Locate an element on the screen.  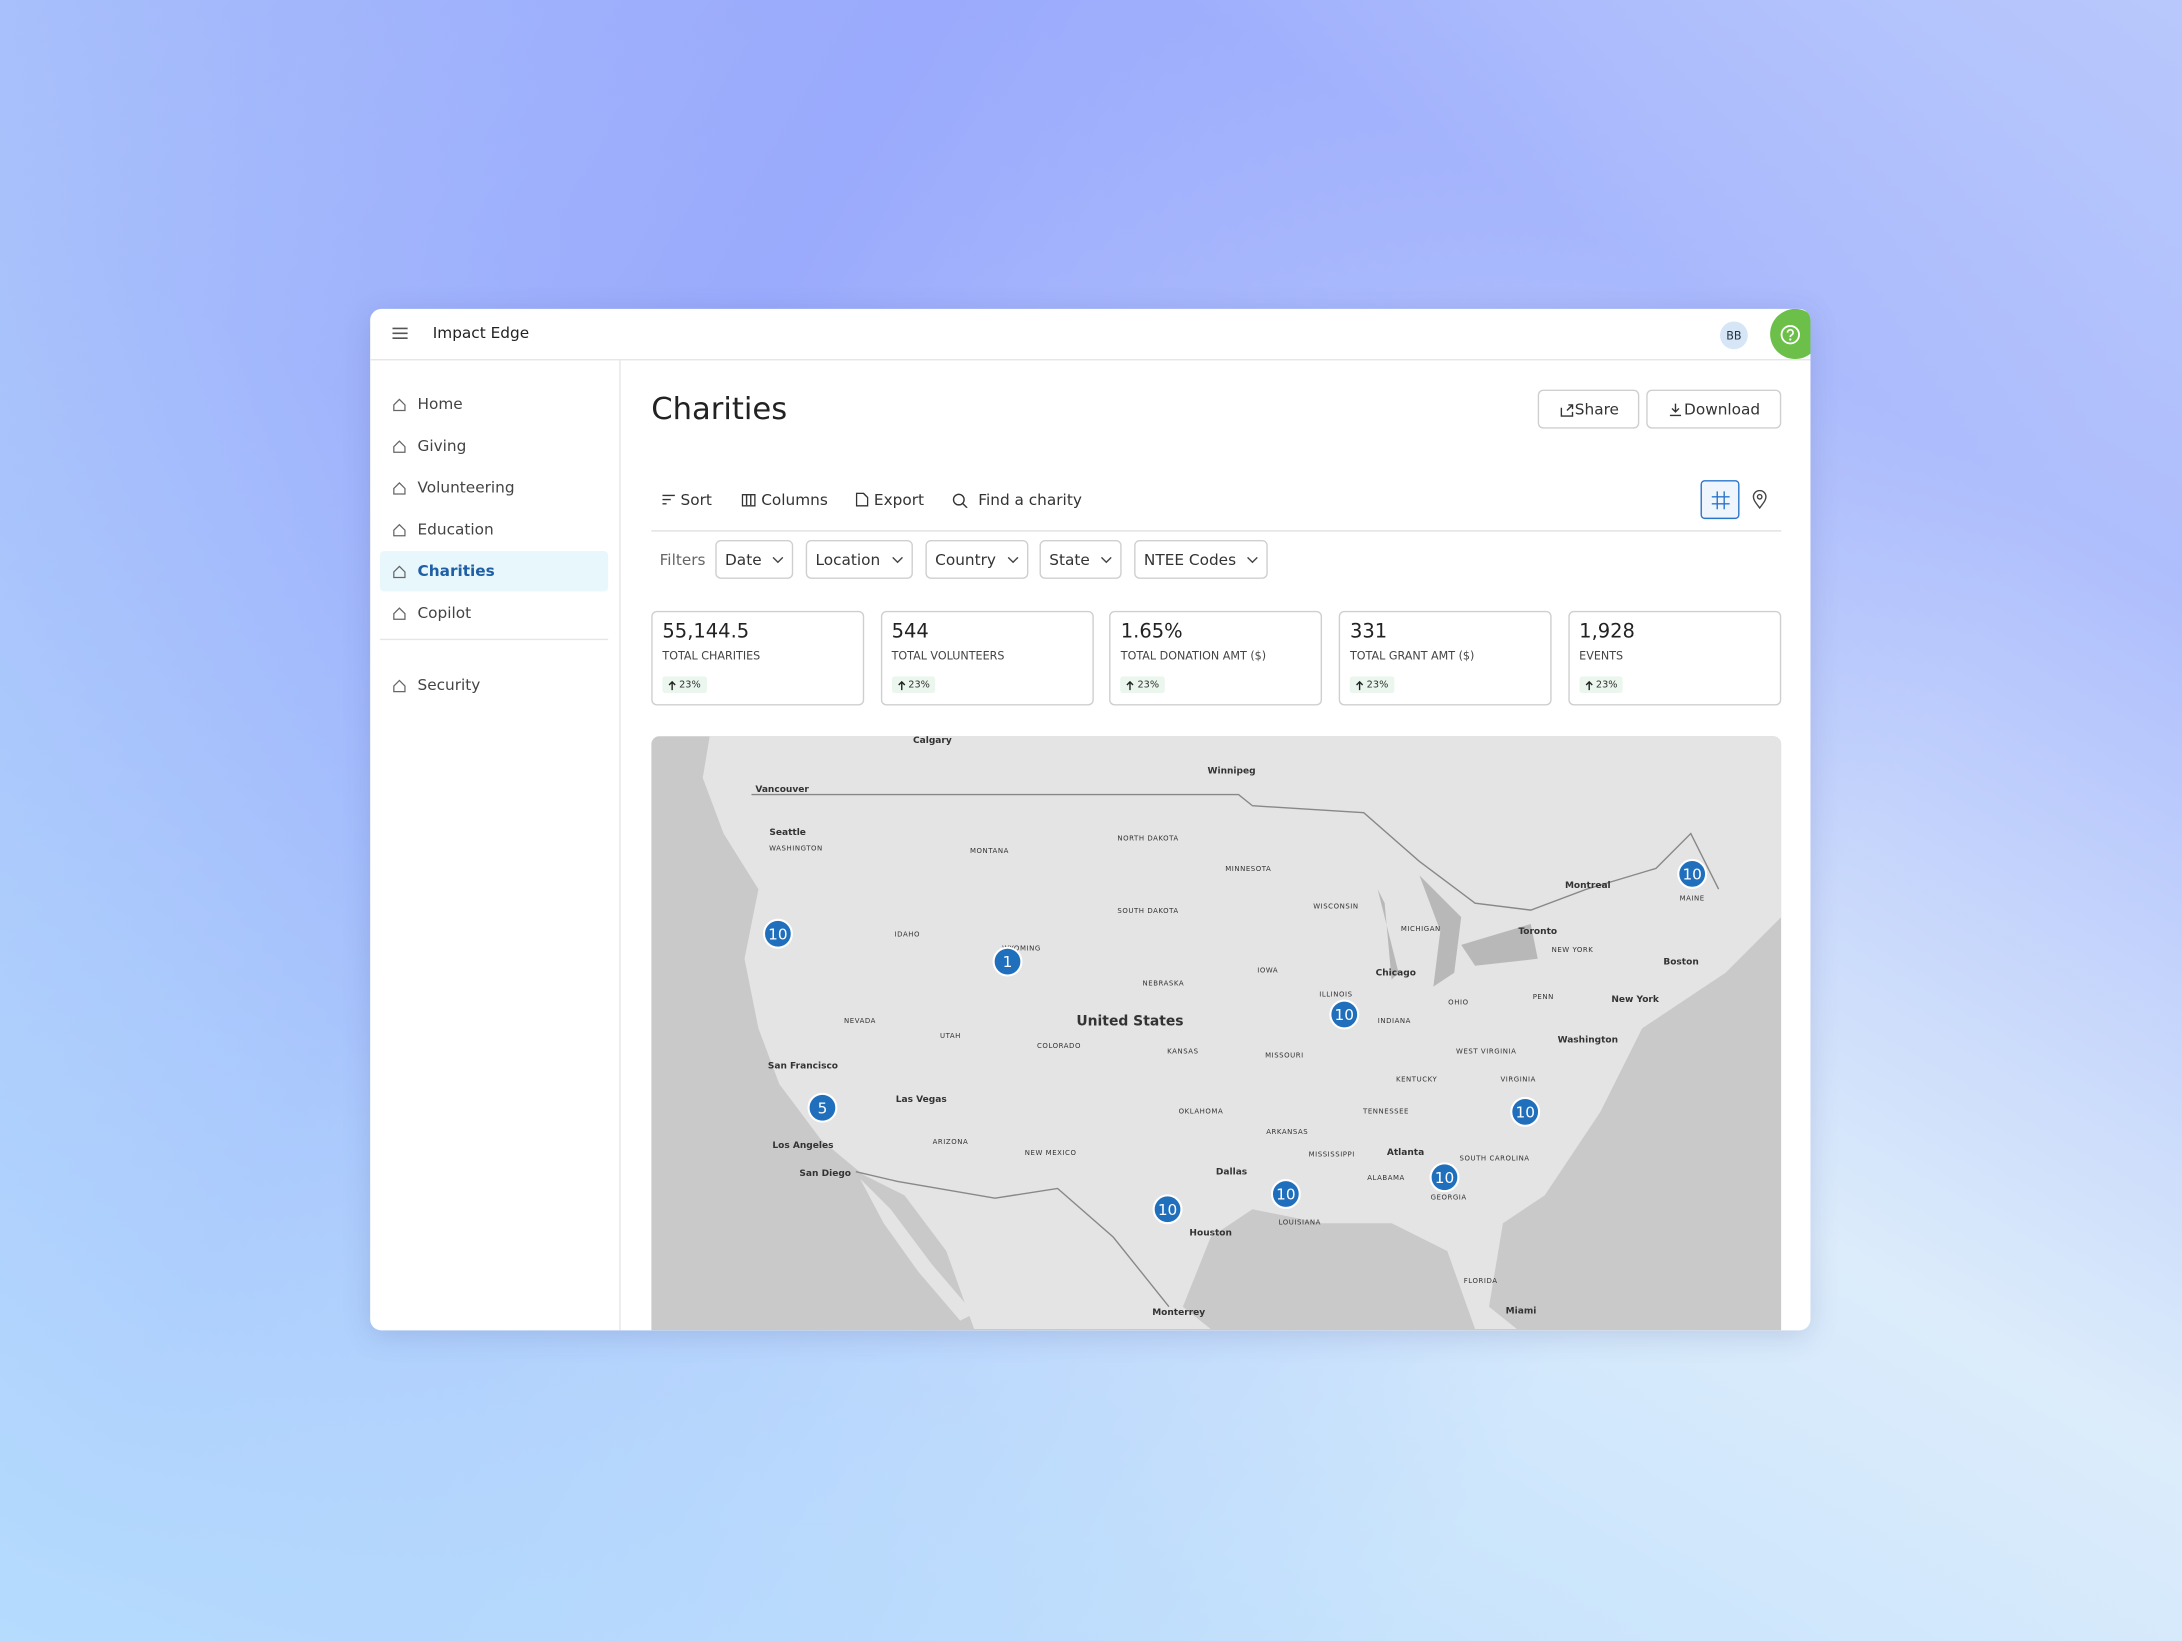
nav-item: Charities is located at coordinates (494, 571).